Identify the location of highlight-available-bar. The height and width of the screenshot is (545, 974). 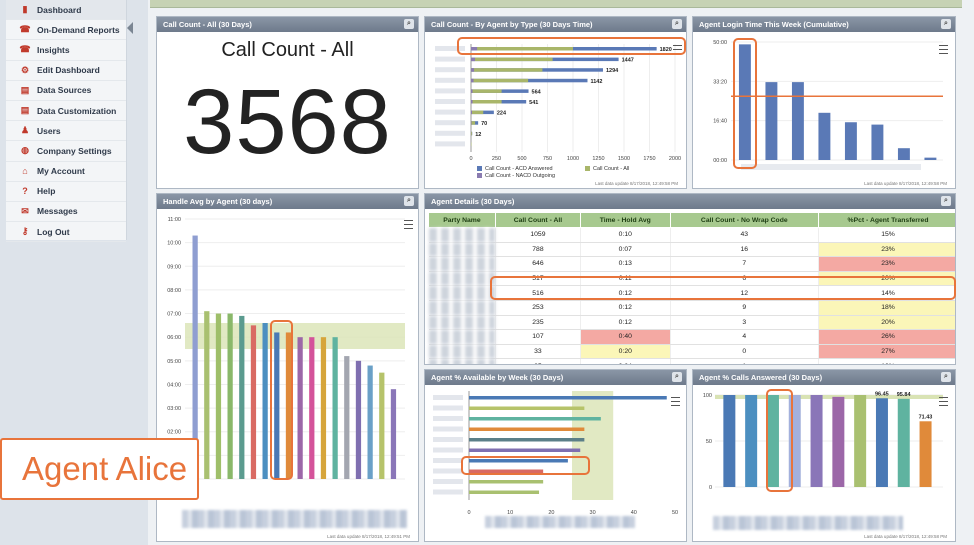
(525, 465).